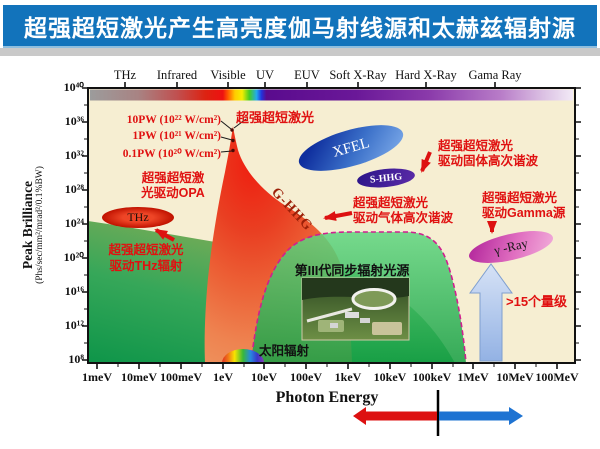 Image resolution: width=600 pixels, height=449 pixels. I want to click on y-tick: 10¹², so click(74, 325).